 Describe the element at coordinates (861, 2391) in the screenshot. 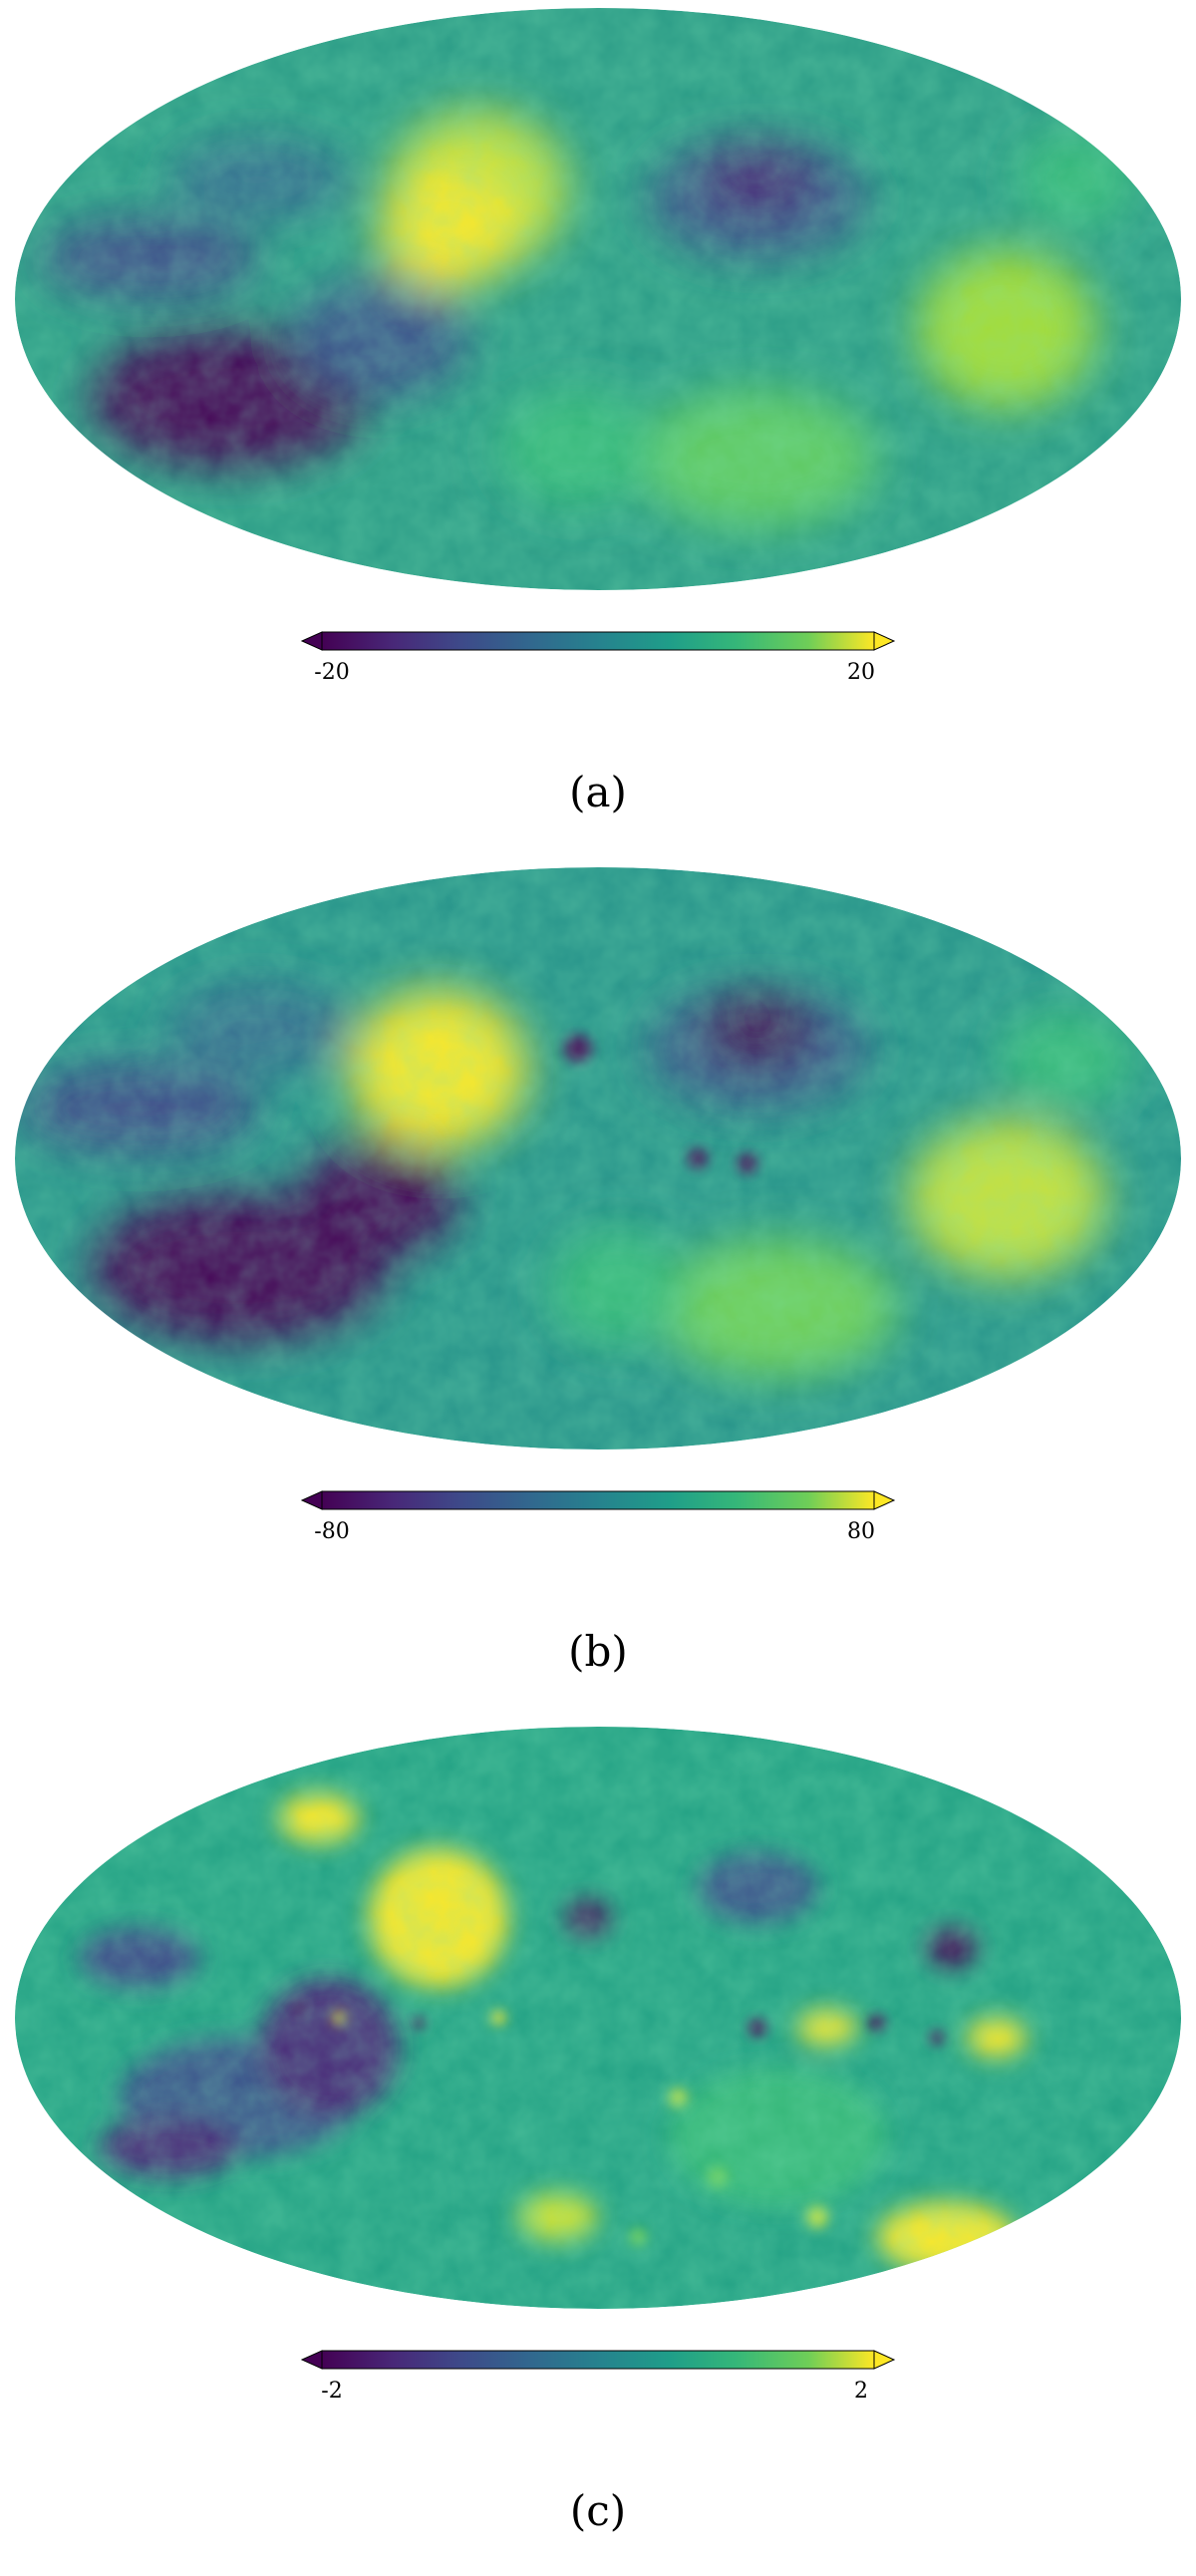

I see `colorbar-max-label-c: 2` at that location.